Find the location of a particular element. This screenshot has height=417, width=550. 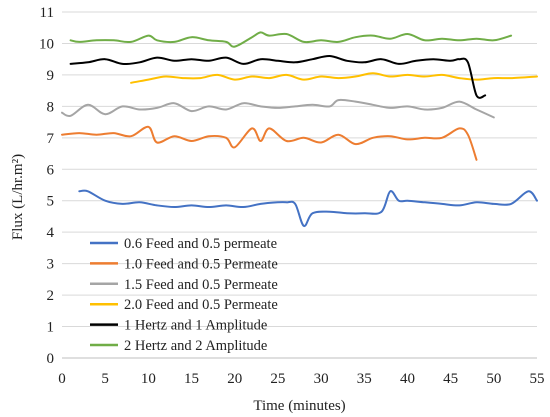

y-tick-label: 2 is located at coordinates (51, 296).